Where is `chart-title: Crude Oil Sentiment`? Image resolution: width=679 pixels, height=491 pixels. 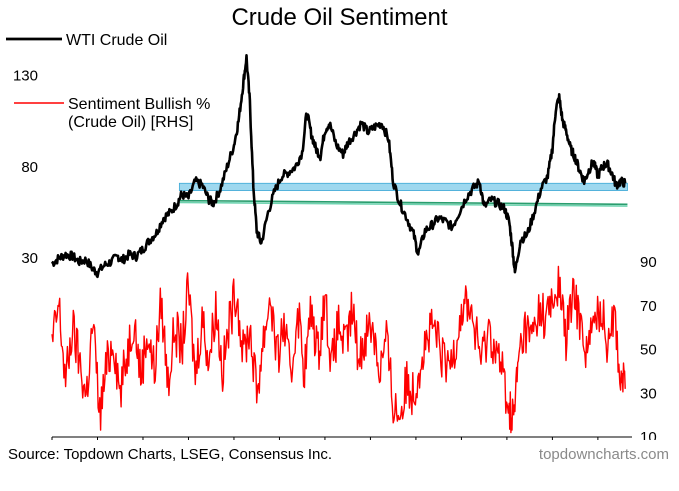 chart-title: Crude Oil Sentiment is located at coordinates (339, 17).